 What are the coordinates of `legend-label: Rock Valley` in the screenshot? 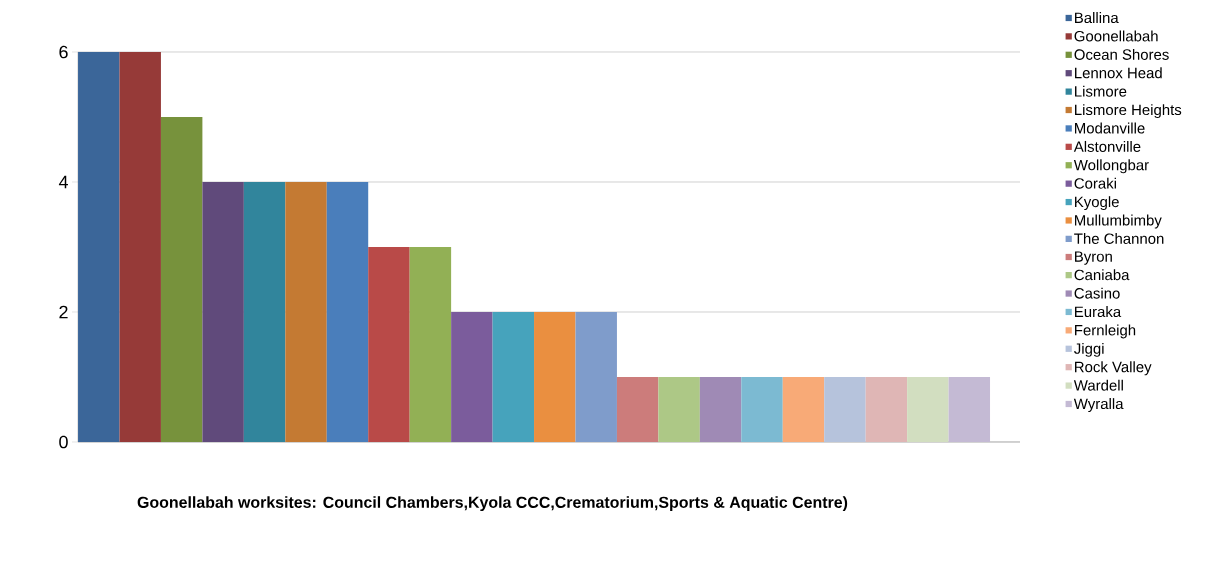 It's located at (1113, 368).